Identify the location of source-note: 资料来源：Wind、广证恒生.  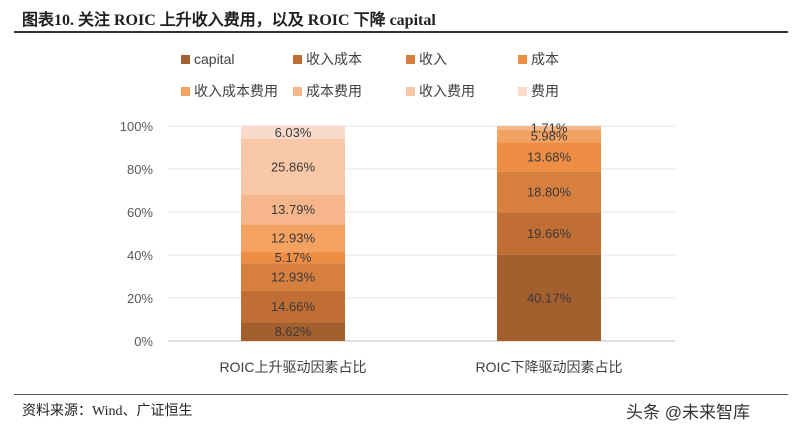
(107, 411).